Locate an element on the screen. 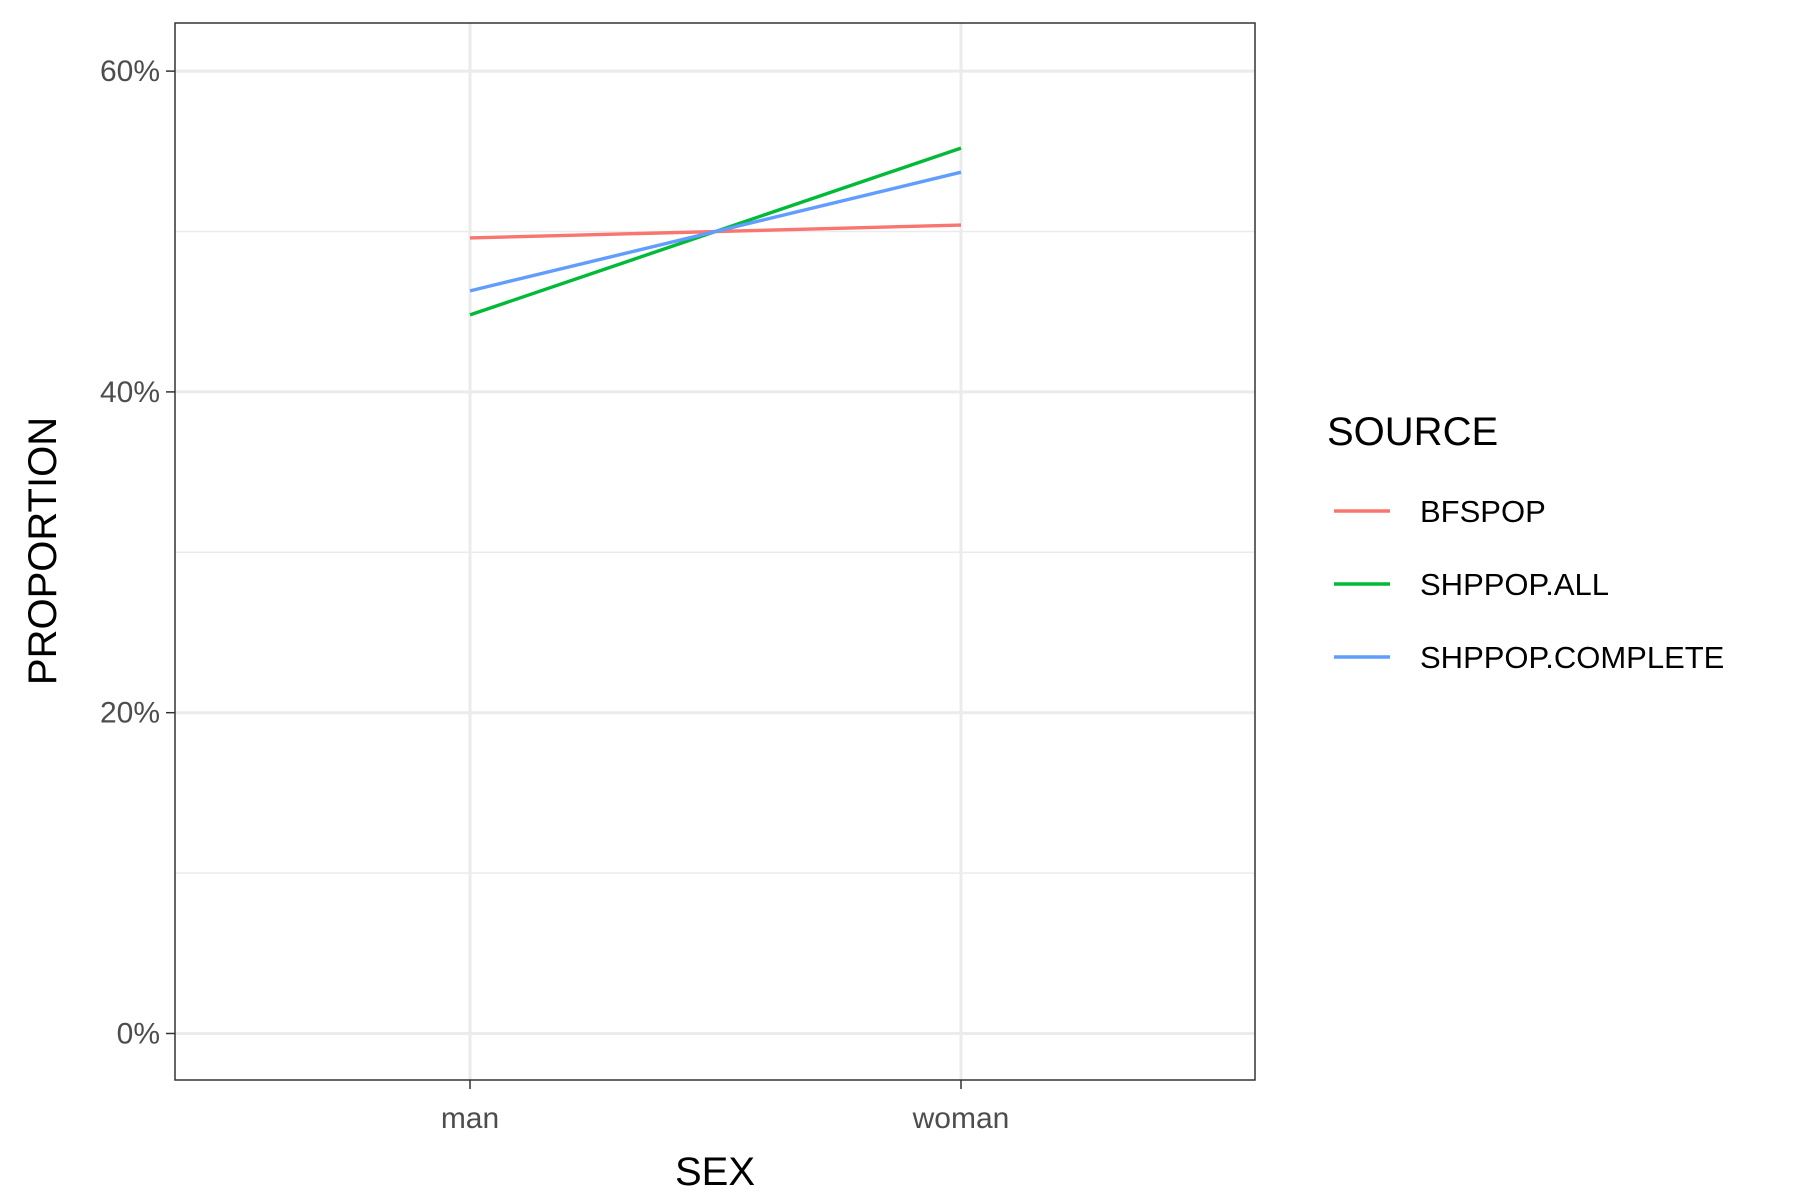  legend-label: SHPPOP.ALL is located at coordinates (1514, 584).